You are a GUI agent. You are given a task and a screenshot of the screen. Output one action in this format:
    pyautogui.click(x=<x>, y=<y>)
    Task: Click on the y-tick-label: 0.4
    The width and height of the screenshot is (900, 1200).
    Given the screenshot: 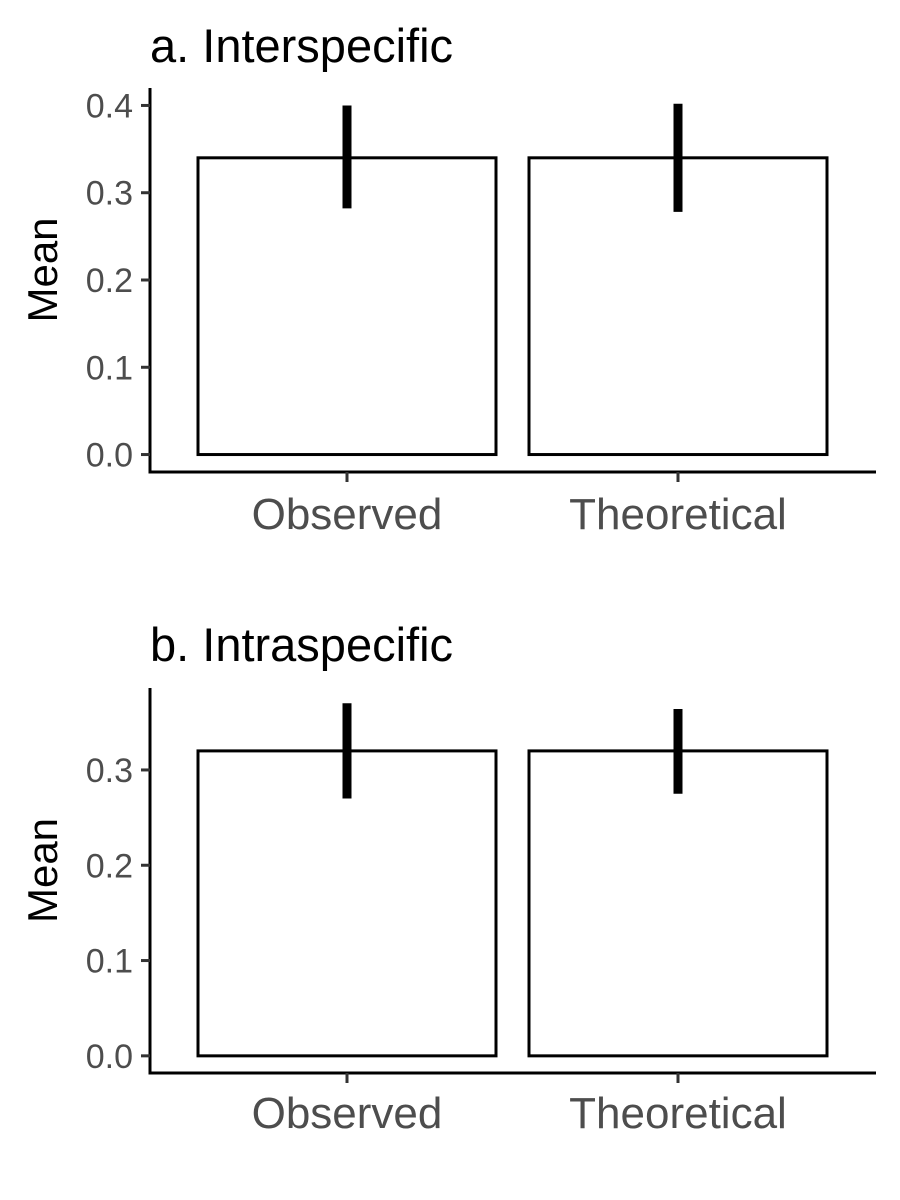 What is the action you would take?
    pyautogui.click(x=109, y=106)
    